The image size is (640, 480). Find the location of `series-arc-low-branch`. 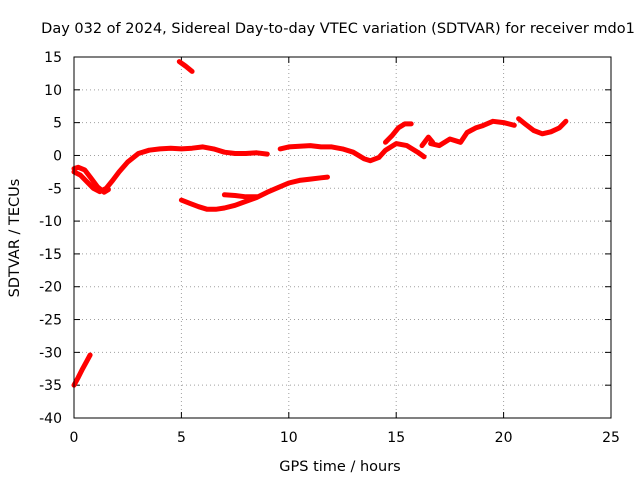

series-arc-low-branch is located at coordinates (240, 196).